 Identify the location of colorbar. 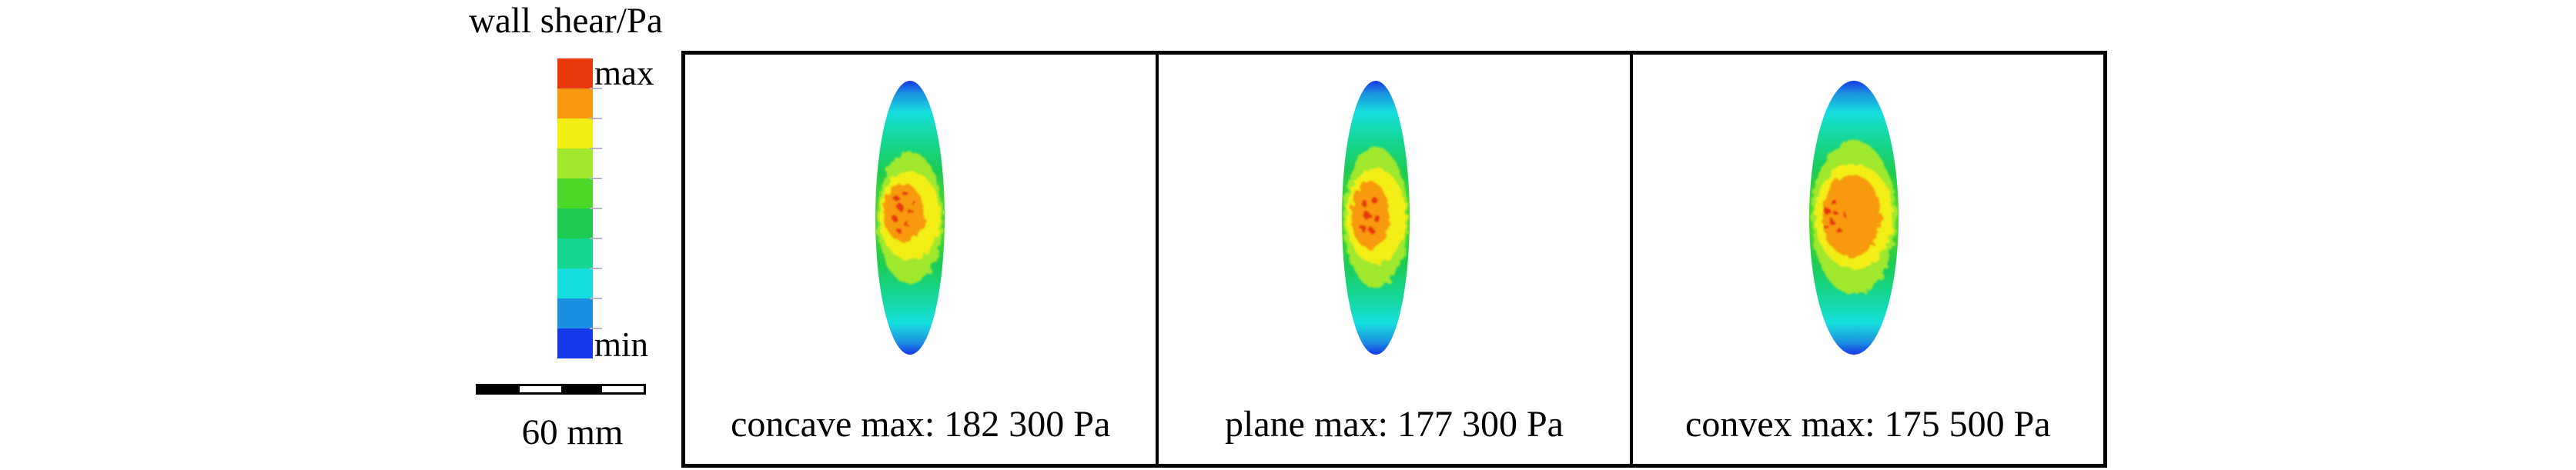
(580, 208).